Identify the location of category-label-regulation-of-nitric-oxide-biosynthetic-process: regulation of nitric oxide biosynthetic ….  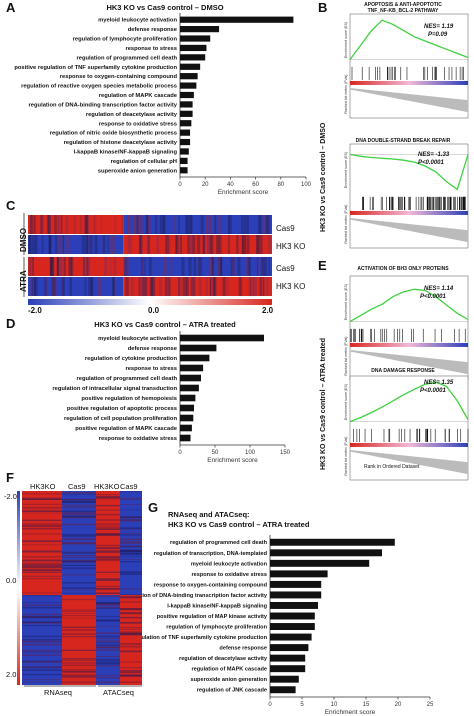
(113, 134).